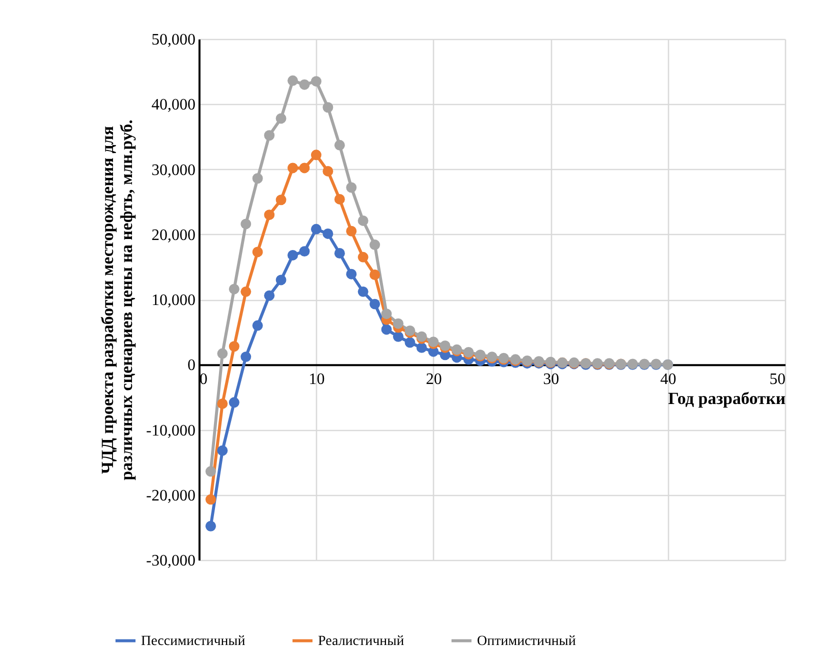 The width and height of the screenshot is (819, 672). I want to click on x-tick-label: 30, so click(551, 379).